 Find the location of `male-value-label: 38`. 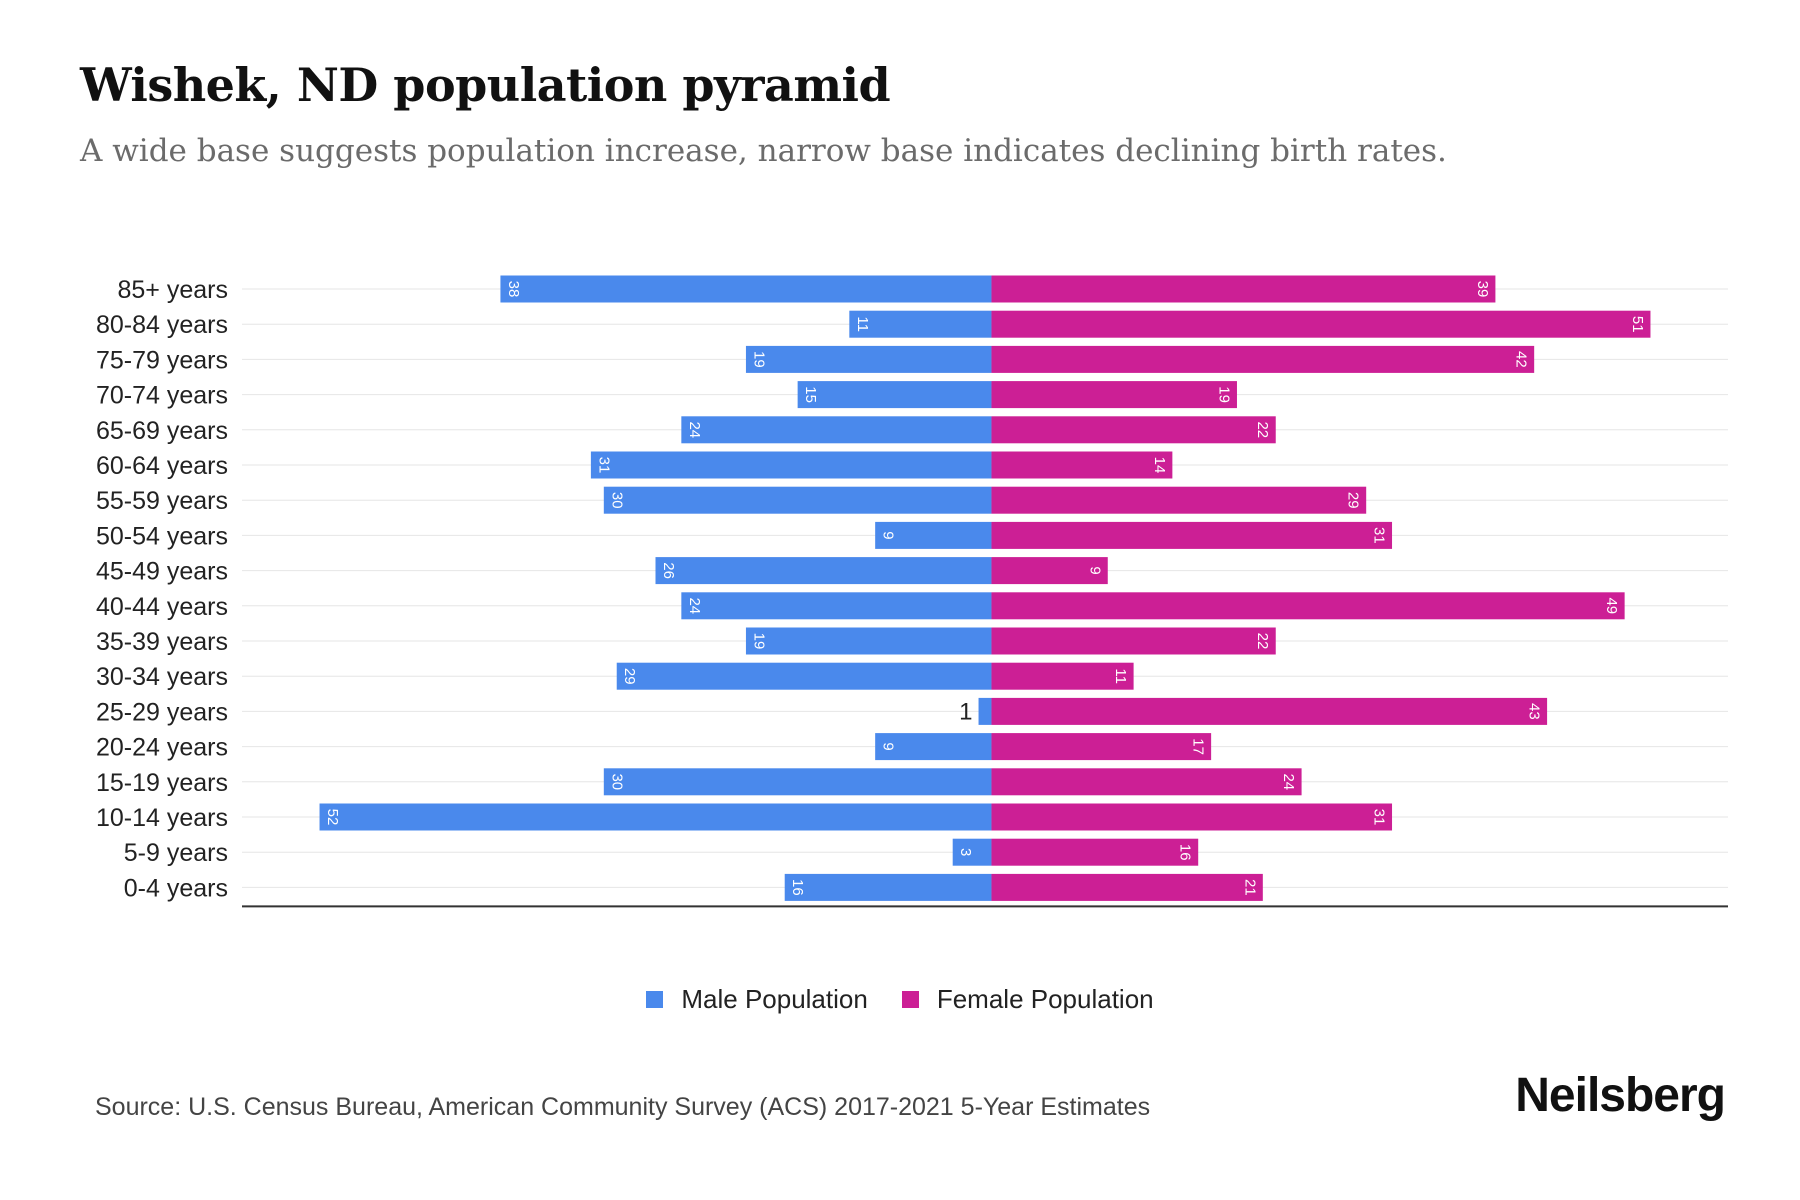

male-value-label: 38 is located at coordinates (513, 289).